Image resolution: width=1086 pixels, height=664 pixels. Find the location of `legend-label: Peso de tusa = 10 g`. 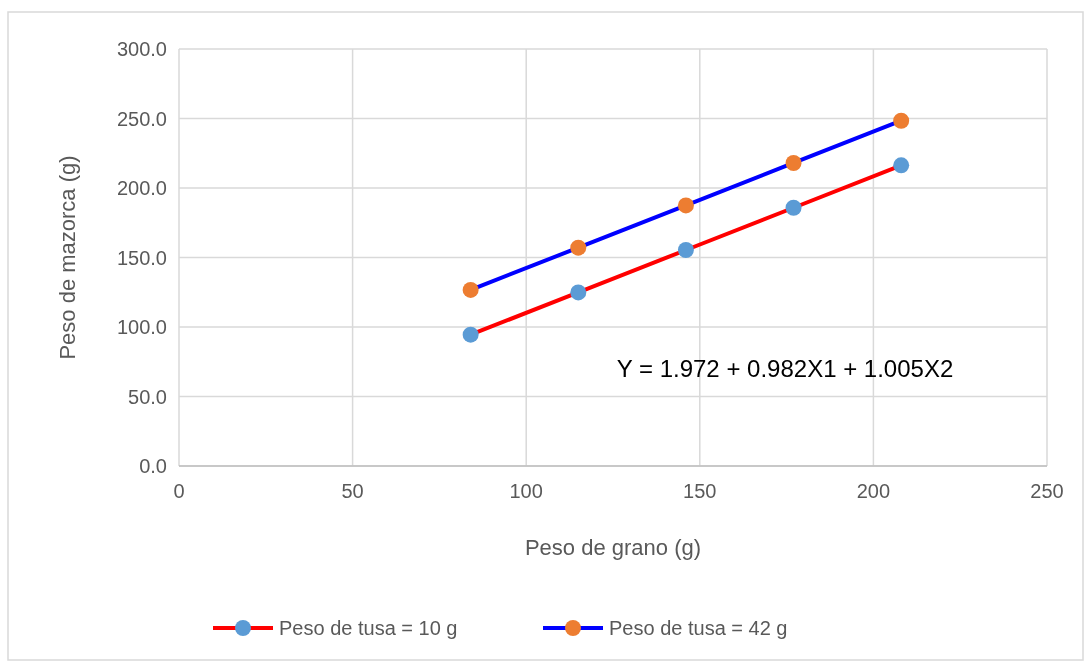

legend-label: Peso de tusa = 10 g is located at coordinates (368, 628).